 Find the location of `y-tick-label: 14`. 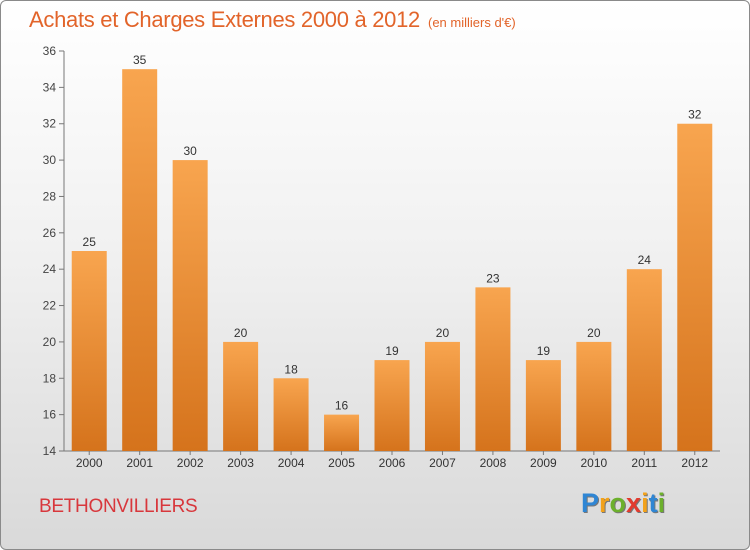

y-tick-label: 14 is located at coordinates (50, 451).